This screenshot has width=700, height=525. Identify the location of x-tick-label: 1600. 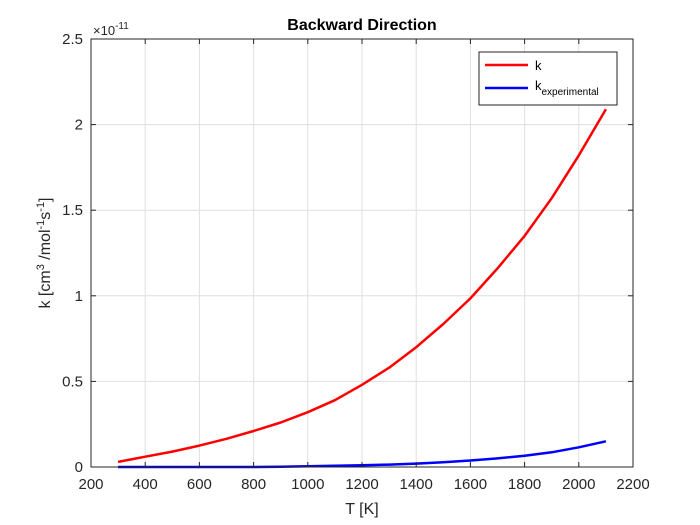
(470, 484).